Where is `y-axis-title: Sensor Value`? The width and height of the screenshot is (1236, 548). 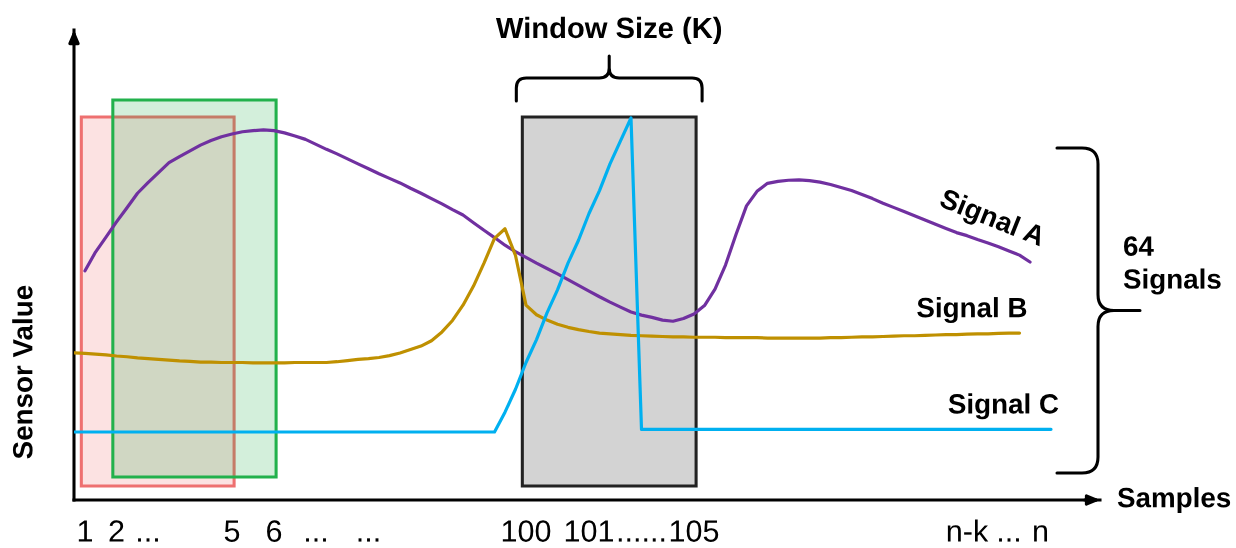
y-axis-title: Sensor Value is located at coordinates (22, 372).